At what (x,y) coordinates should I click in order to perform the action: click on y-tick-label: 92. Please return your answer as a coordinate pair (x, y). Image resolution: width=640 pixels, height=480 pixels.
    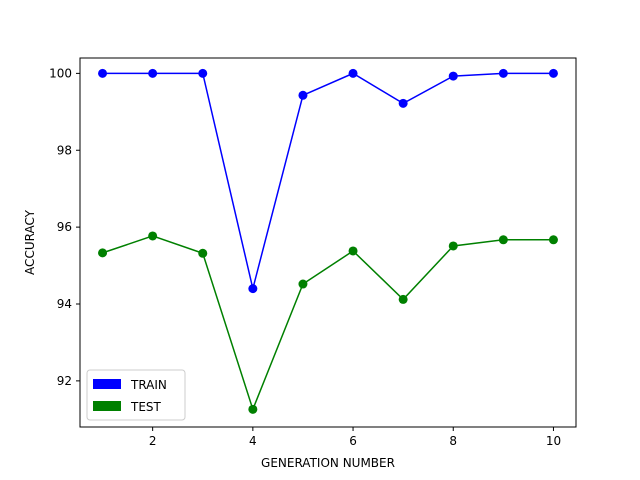
    Looking at the image, I should click on (64, 381).